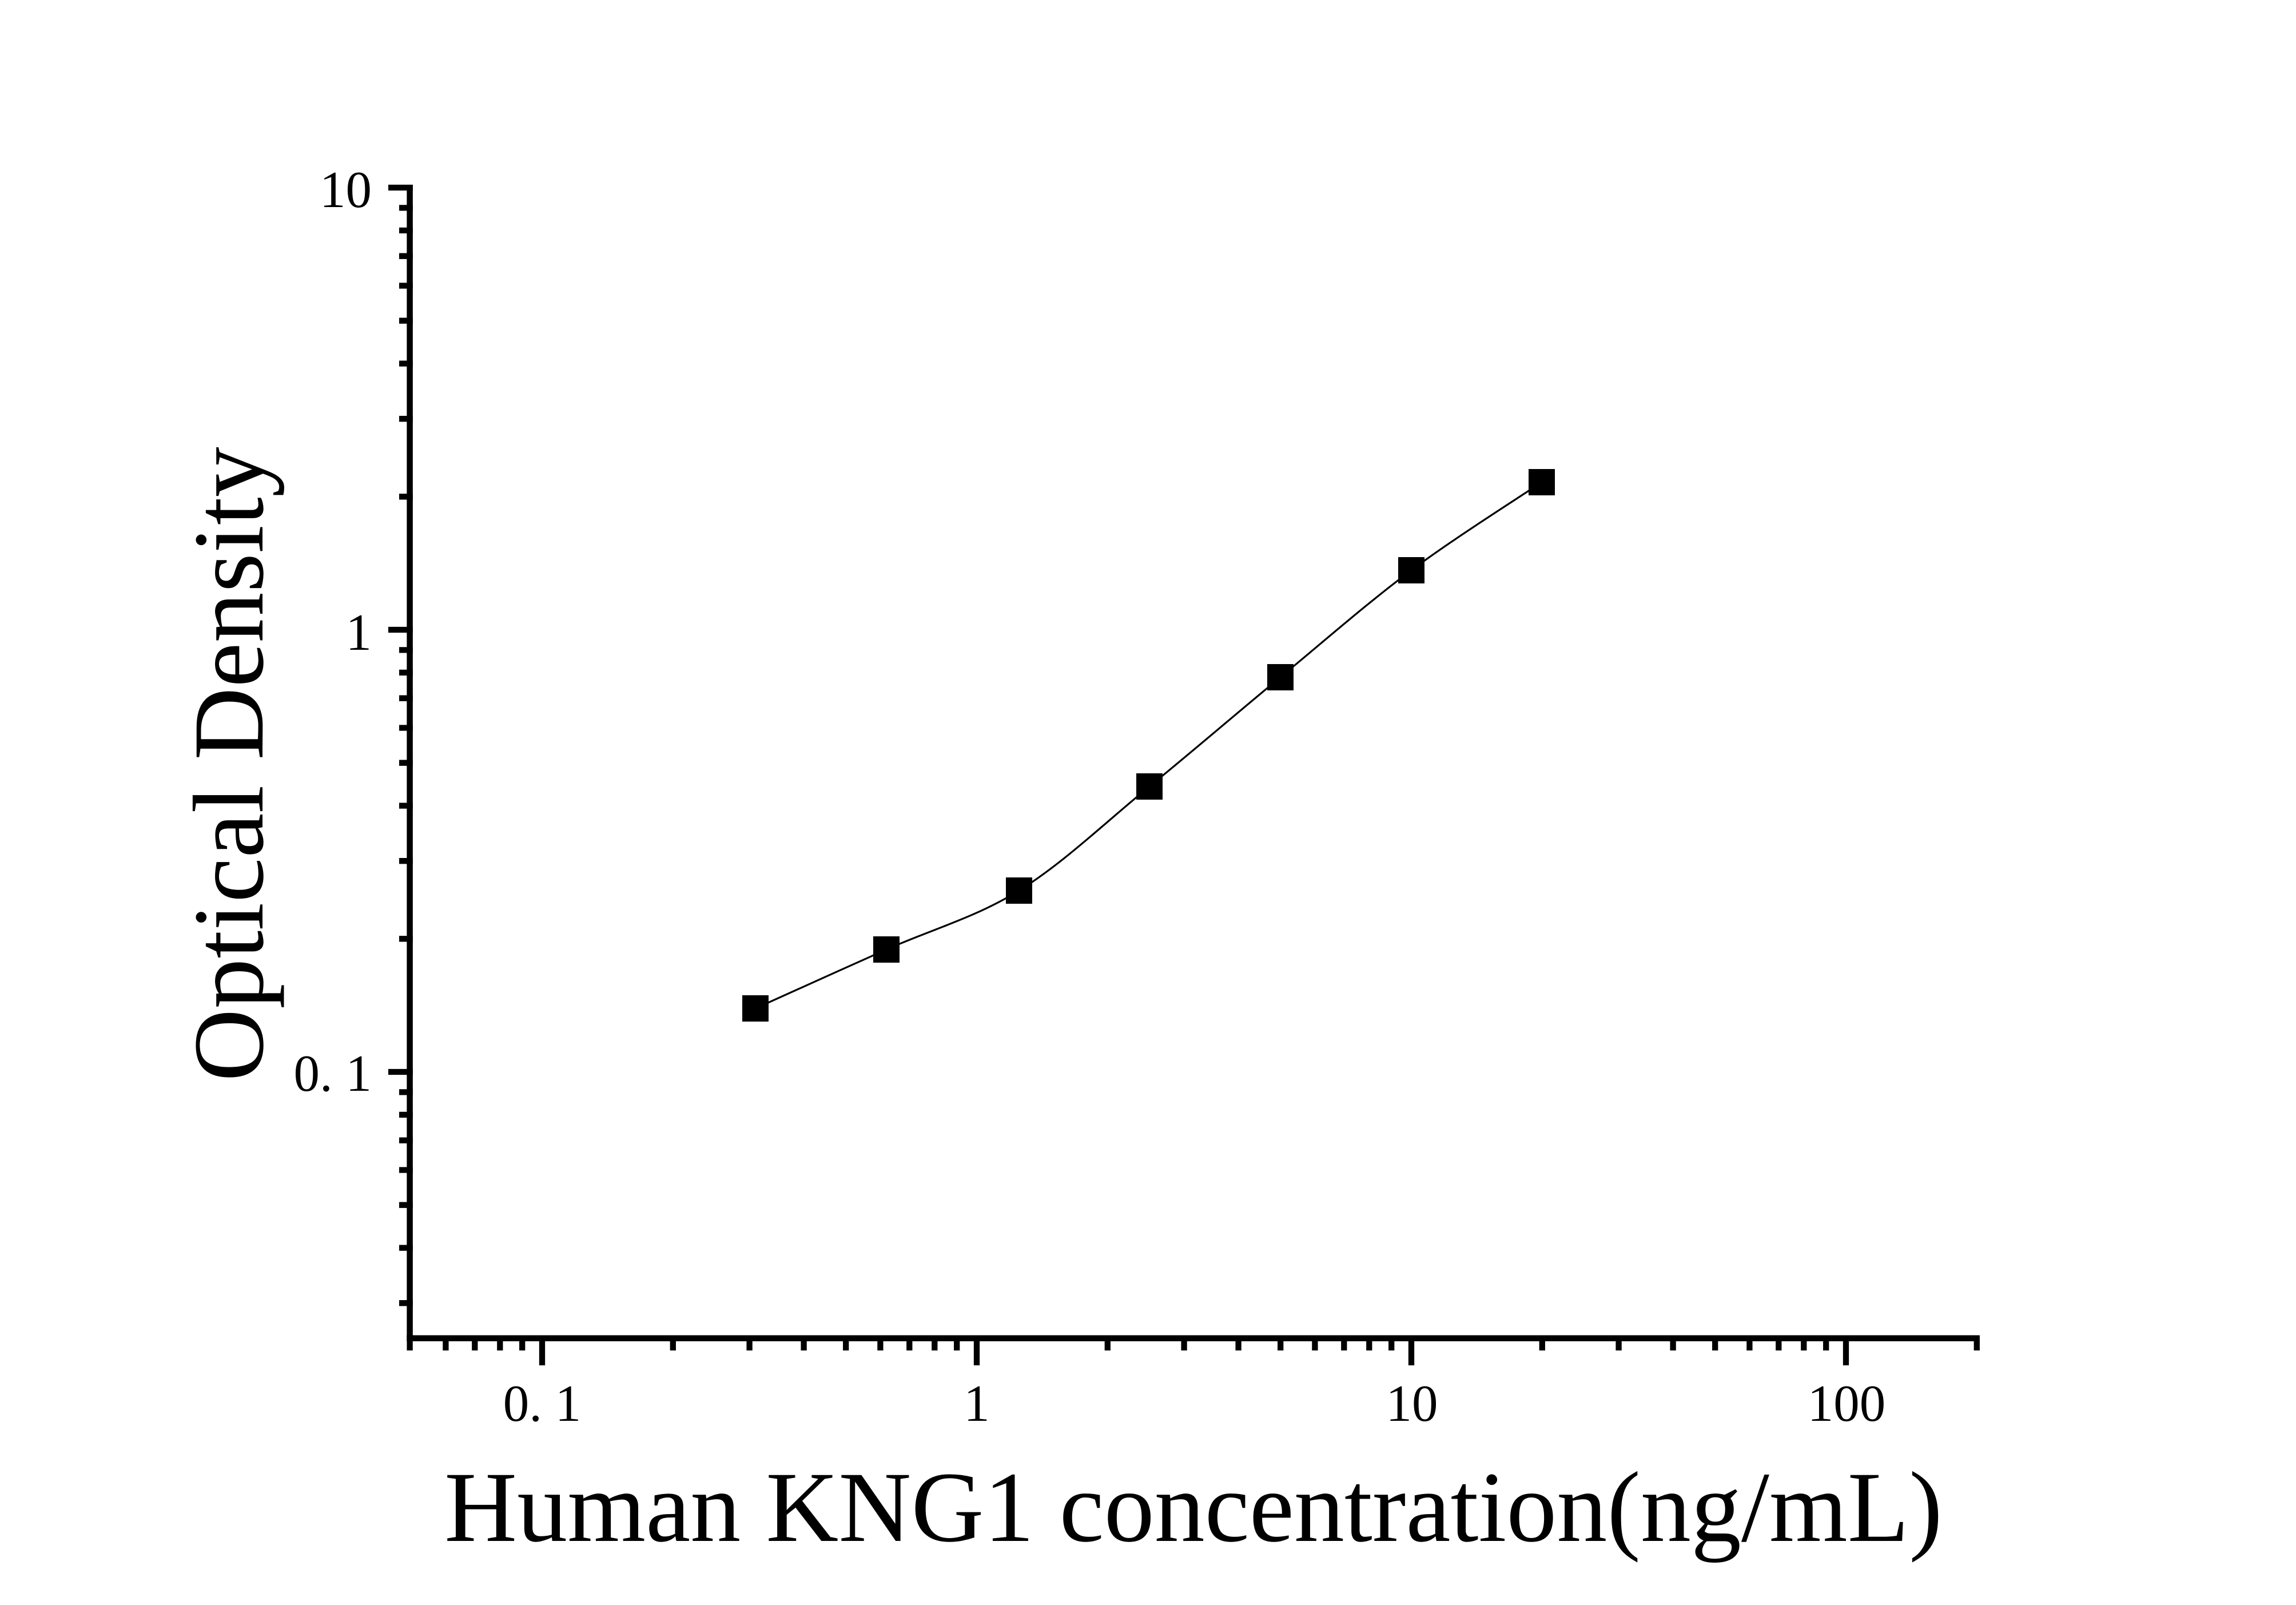  Describe the element at coordinates (1194, 1507) in the screenshot. I see `svg-text:Human KNG1 concentration(ng/mL: Human KNG1 concentration(ng/mL)` at that location.